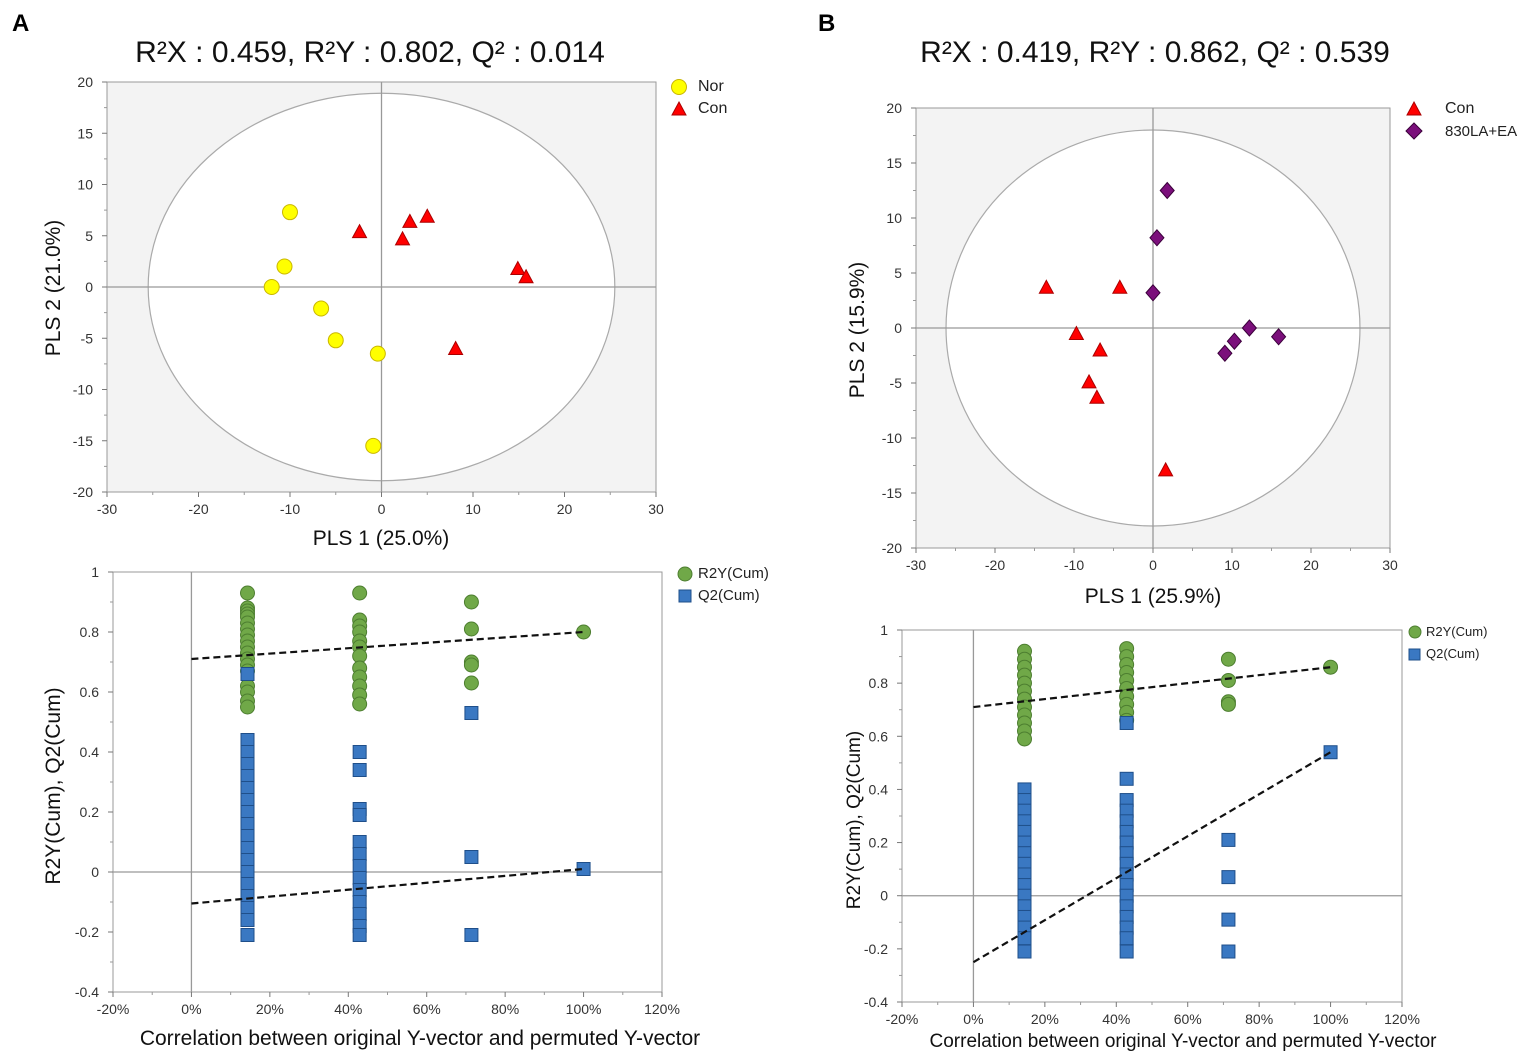  I want to click on y-tick-label: -0.4, so click(87, 992).